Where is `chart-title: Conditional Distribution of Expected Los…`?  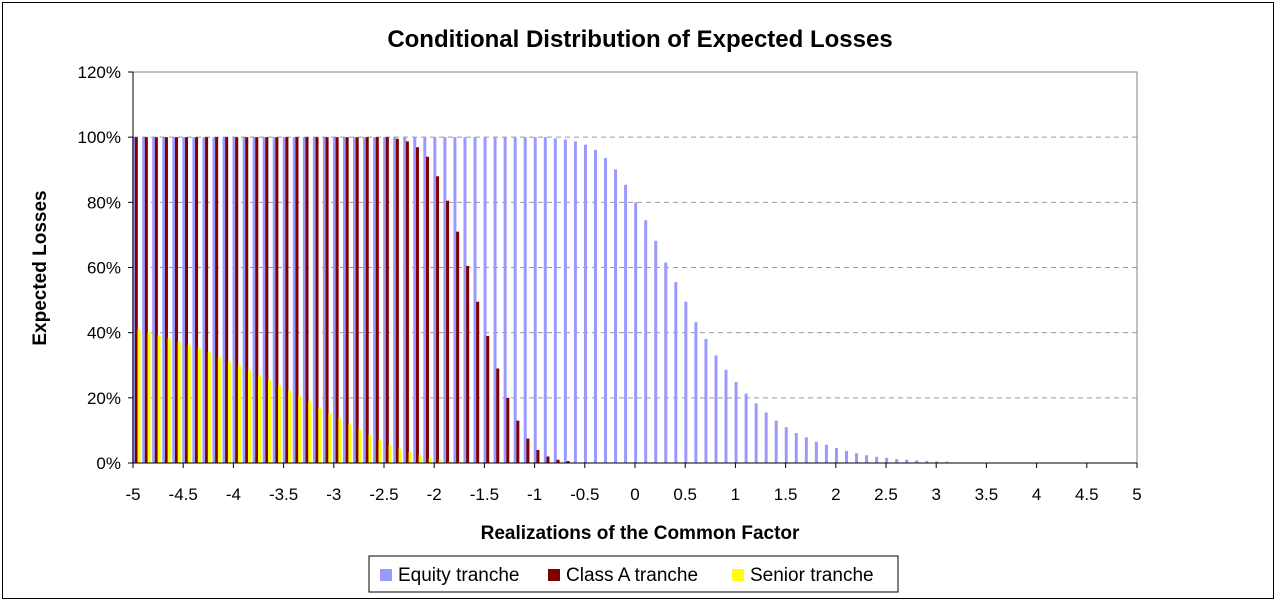 chart-title: Conditional Distribution of Expected Los… is located at coordinates (639, 39).